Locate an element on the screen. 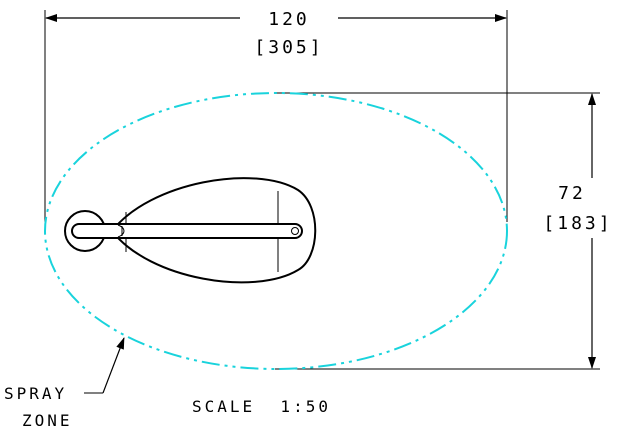 The height and width of the screenshot is (432, 627). spray-bar-end-cap is located at coordinates (295, 231).